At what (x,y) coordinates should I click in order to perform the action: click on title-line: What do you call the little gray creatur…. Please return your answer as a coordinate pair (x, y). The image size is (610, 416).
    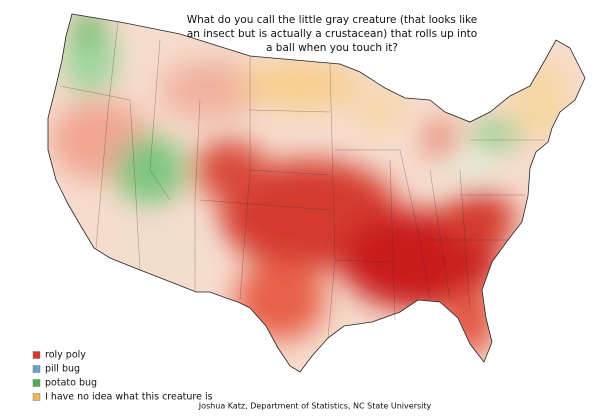
    Looking at the image, I should click on (332, 20).